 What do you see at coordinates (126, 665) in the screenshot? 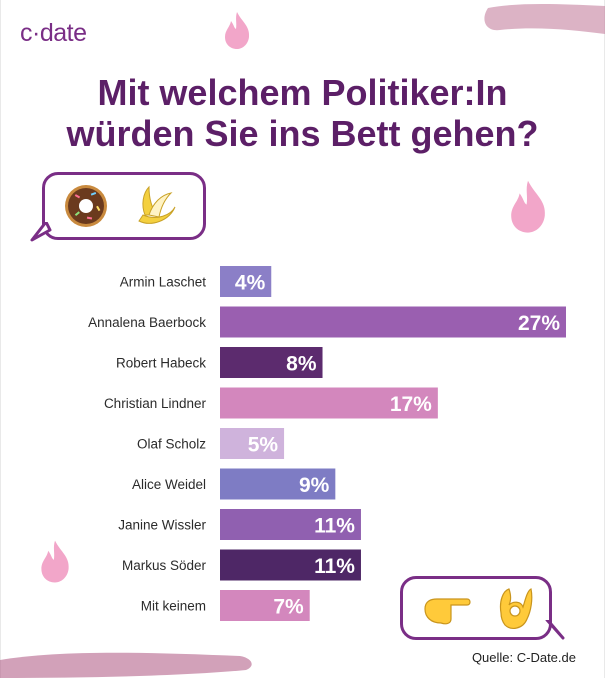
I see `brush-stroke-bottom` at bounding box center [126, 665].